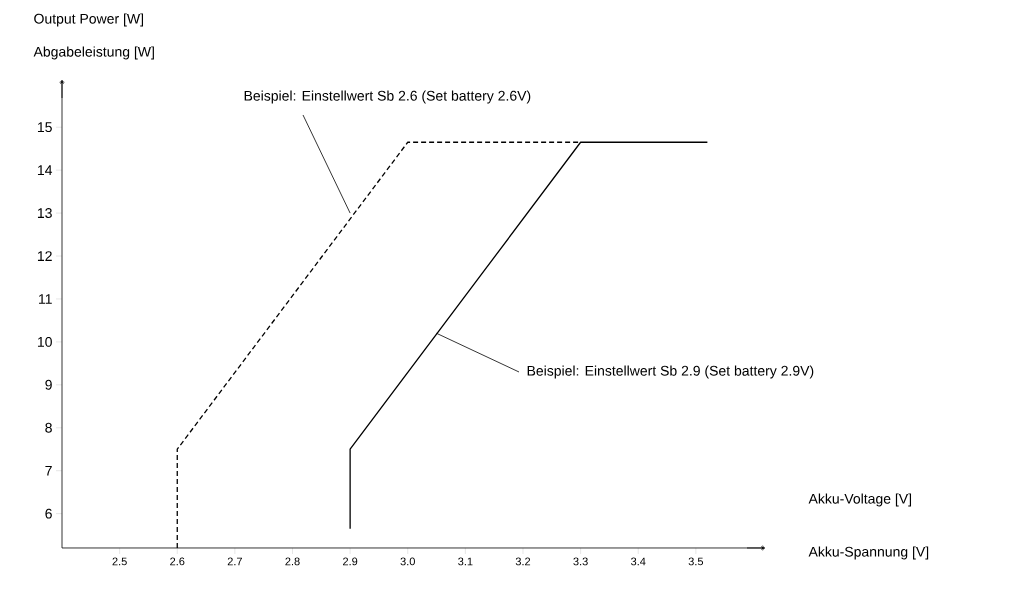  Describe the element at coordinates (48, 384) in the screenshot. I see `y-tick-label: 9` at that location.